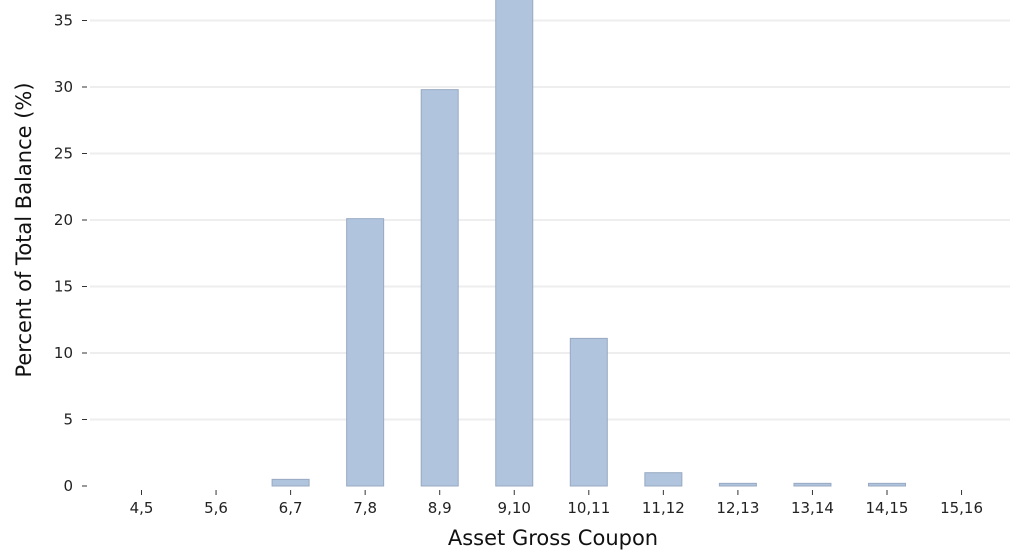  What do you see at coordinates (216, 508) in the screenshot?
I see `x-tick-label: 5,6` at bounding box center [216, 508].